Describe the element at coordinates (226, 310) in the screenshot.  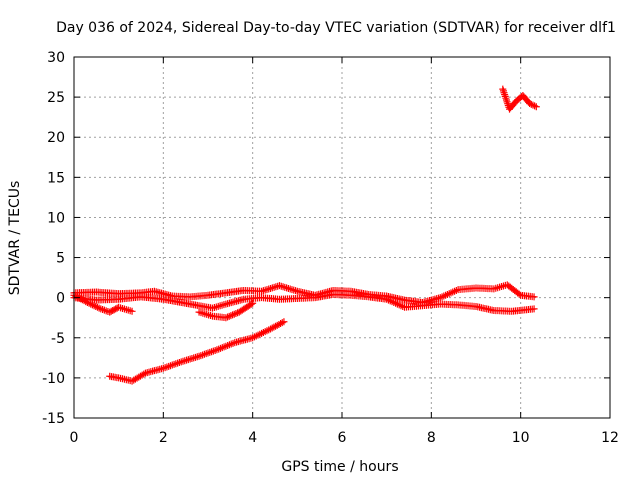
I see `series-track-mid-dip` at that location.